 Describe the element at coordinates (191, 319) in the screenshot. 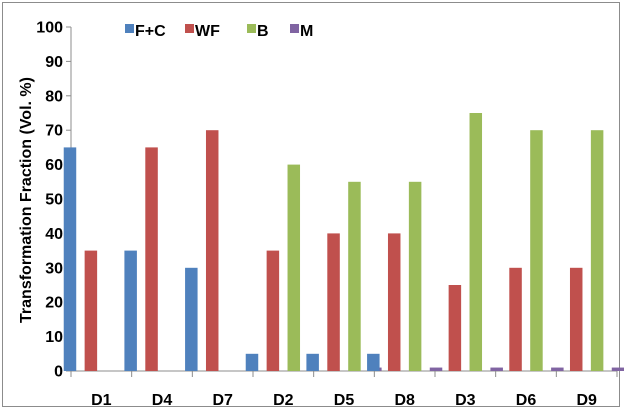

I see `bar-f-c-d7` at that location.